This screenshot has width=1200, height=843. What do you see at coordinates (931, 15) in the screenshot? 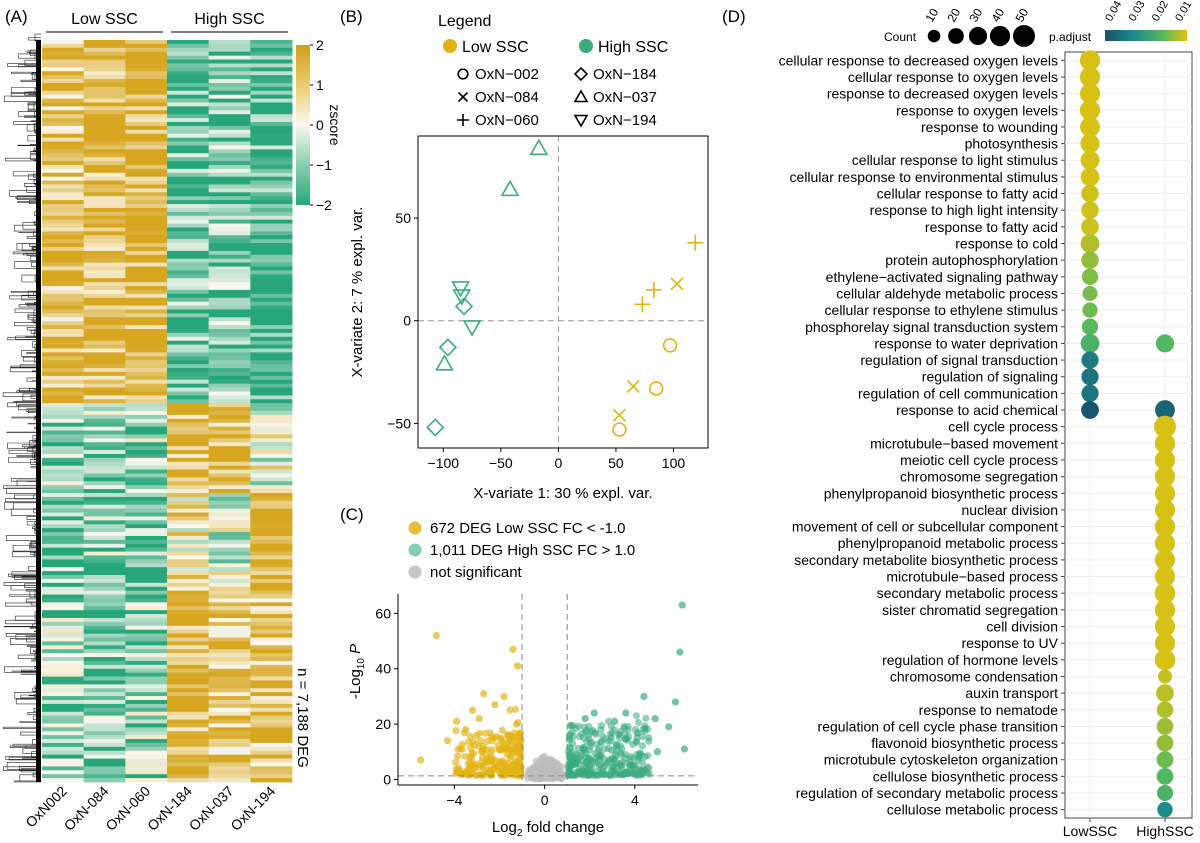
I see `size-legend-label: 10` at bounding box center [931, 15].